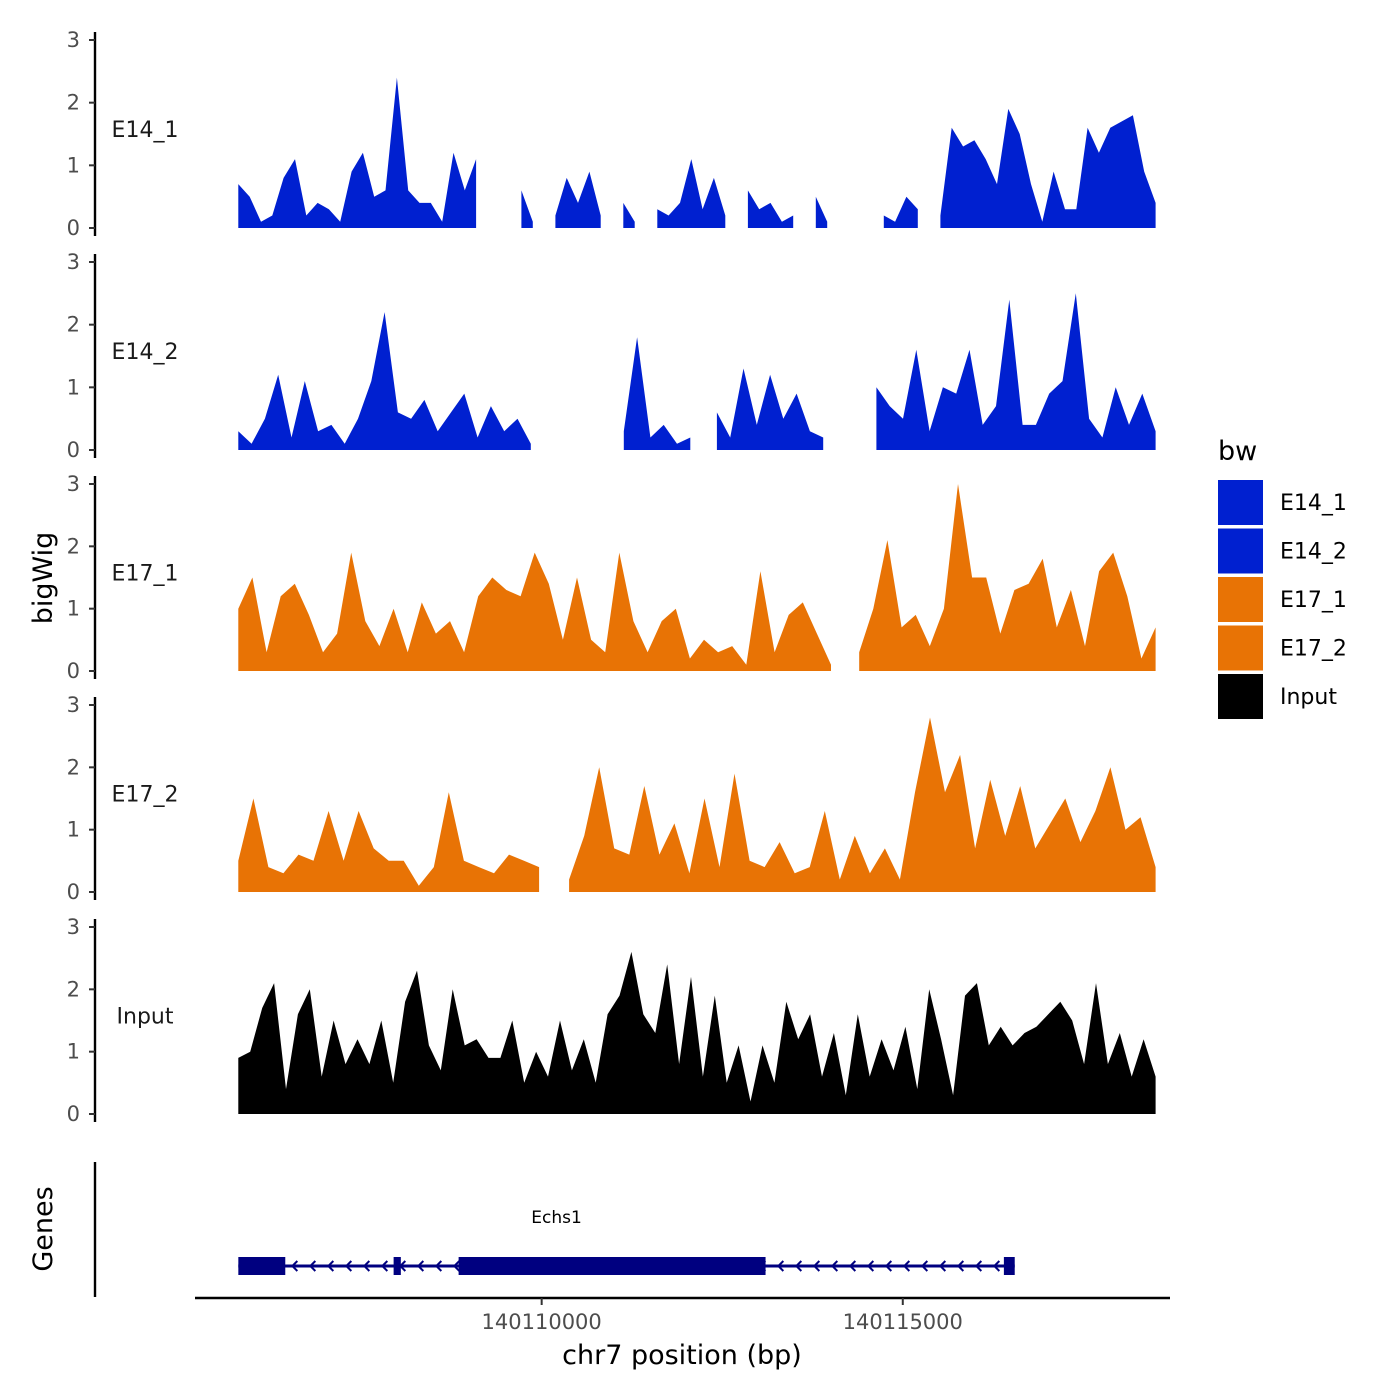 The height and width of the screenshot is (1400, 1400). What do you see at coordinates (43, 1228) in the screenshot?
I see `genes-axis-title: Genes` at bounding box center [43, 1228].